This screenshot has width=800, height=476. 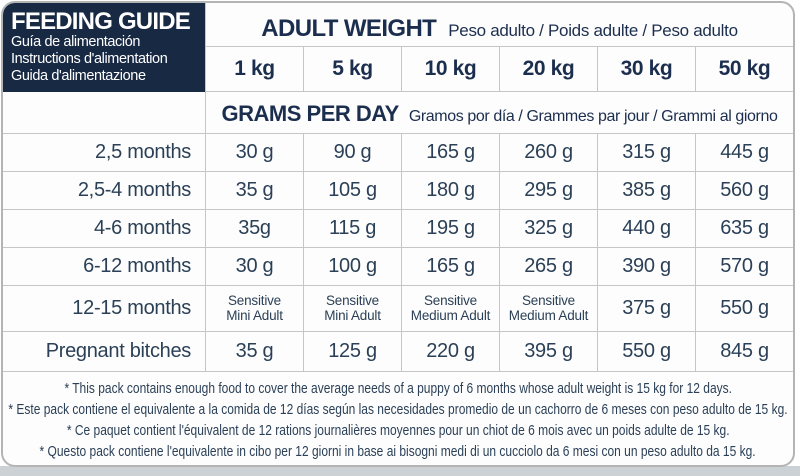 What do you see at coordinates (646, 309) in the screenshot?
I see `feeding-value-cell: 375 g` at bounding box center [646, 309].